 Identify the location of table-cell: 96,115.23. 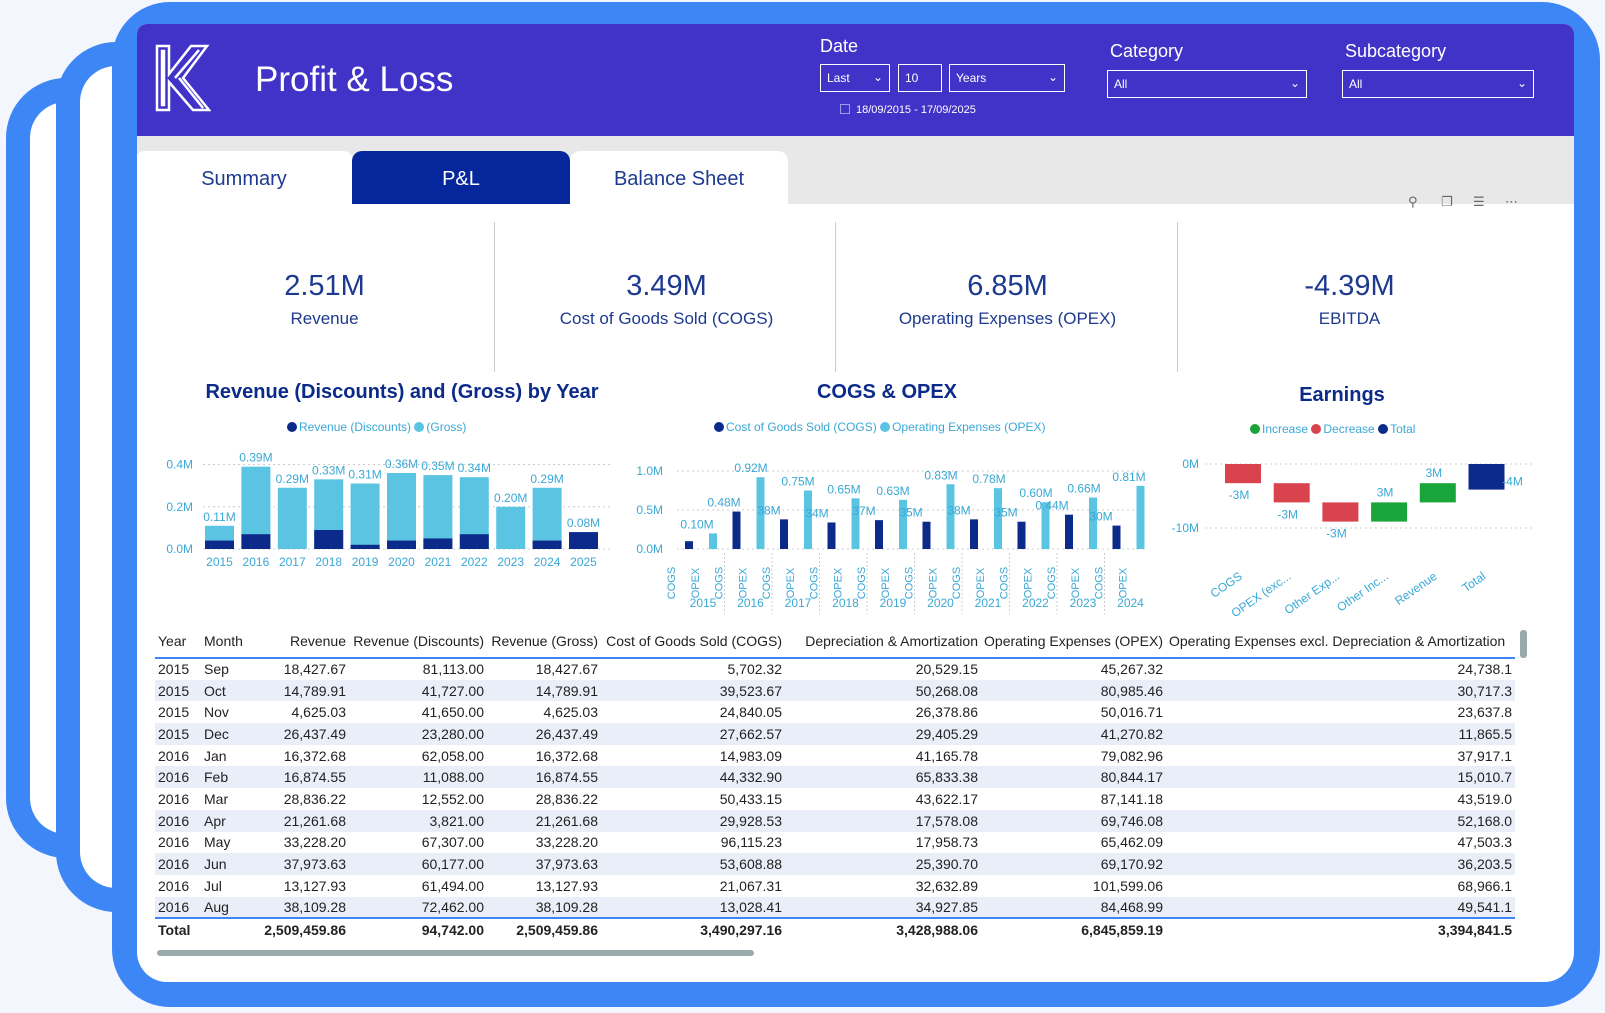
(751, 842).